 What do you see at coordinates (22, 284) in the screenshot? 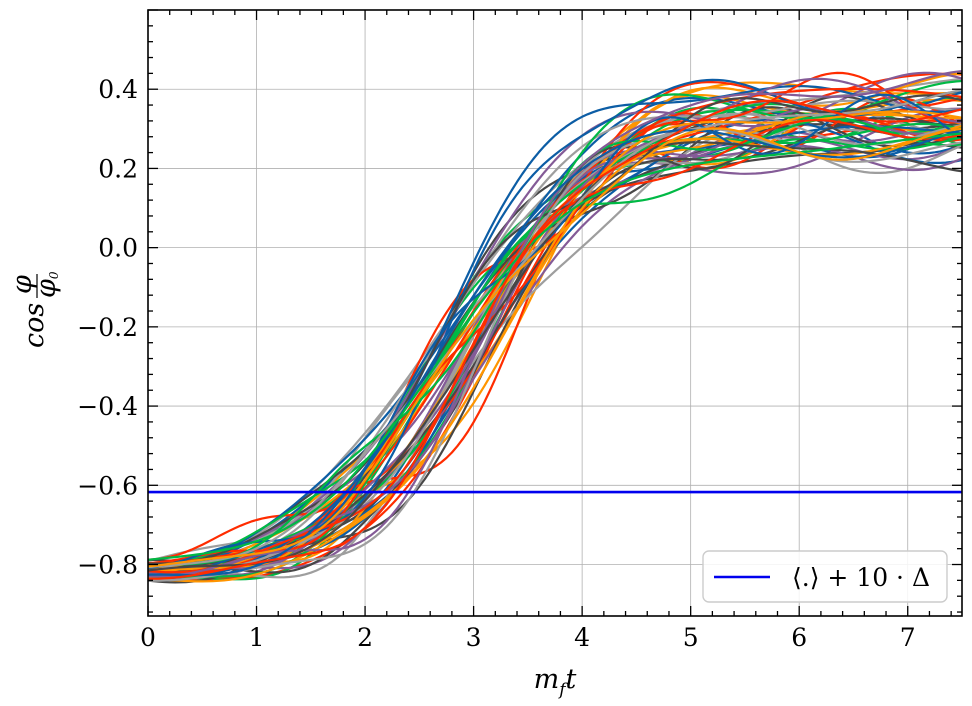
I see `svg-text: φ` at bounding box center [22, 284].